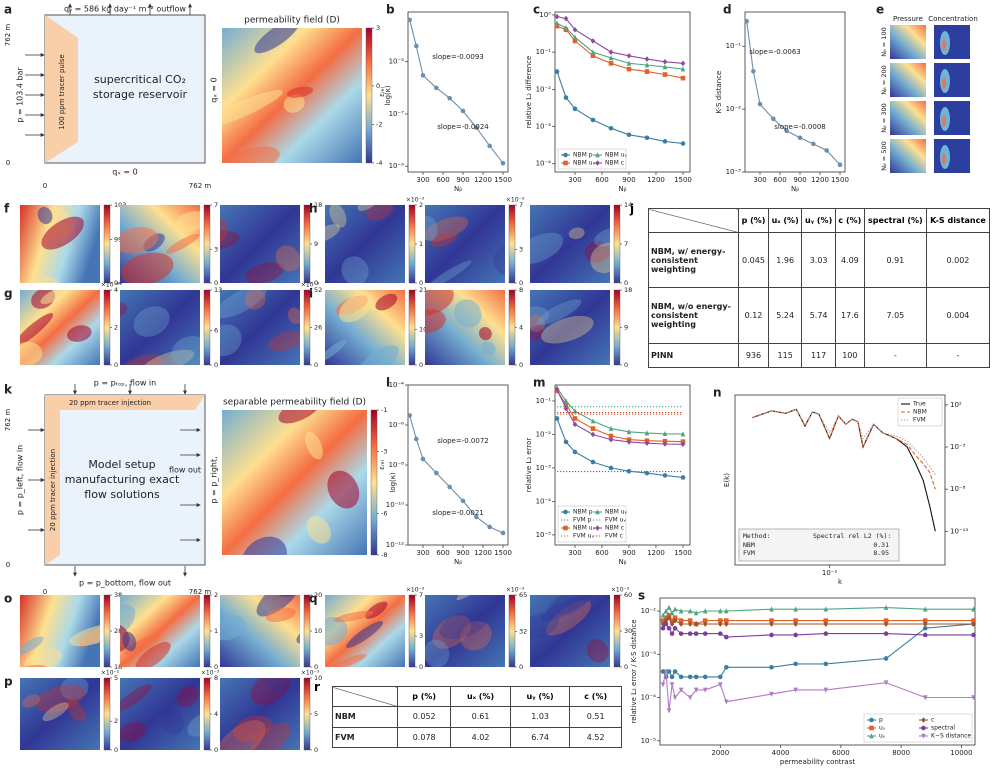  What do you see at coordinates (393, 482) in the screenshot?
I see `colorbar-label: log(κ)` at bounding box center [393, 482].